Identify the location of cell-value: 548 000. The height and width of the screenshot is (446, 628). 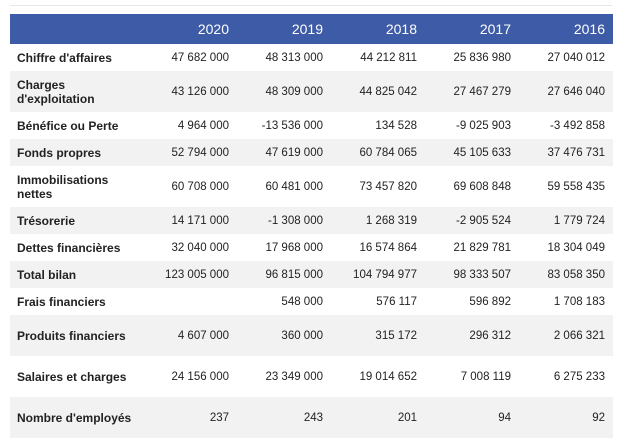
(284, 301).